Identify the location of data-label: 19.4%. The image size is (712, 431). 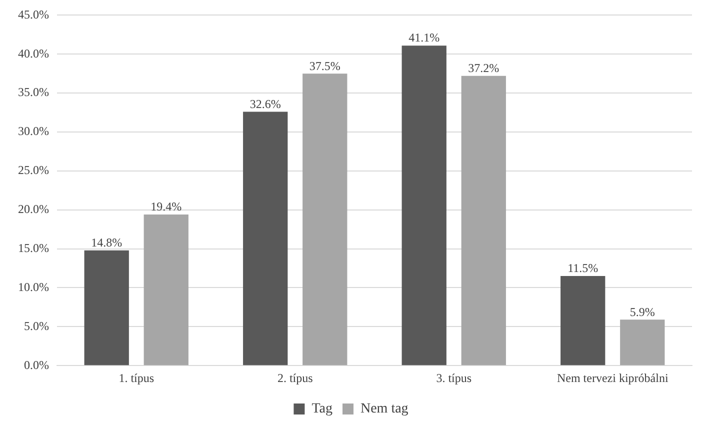
(166, 207).